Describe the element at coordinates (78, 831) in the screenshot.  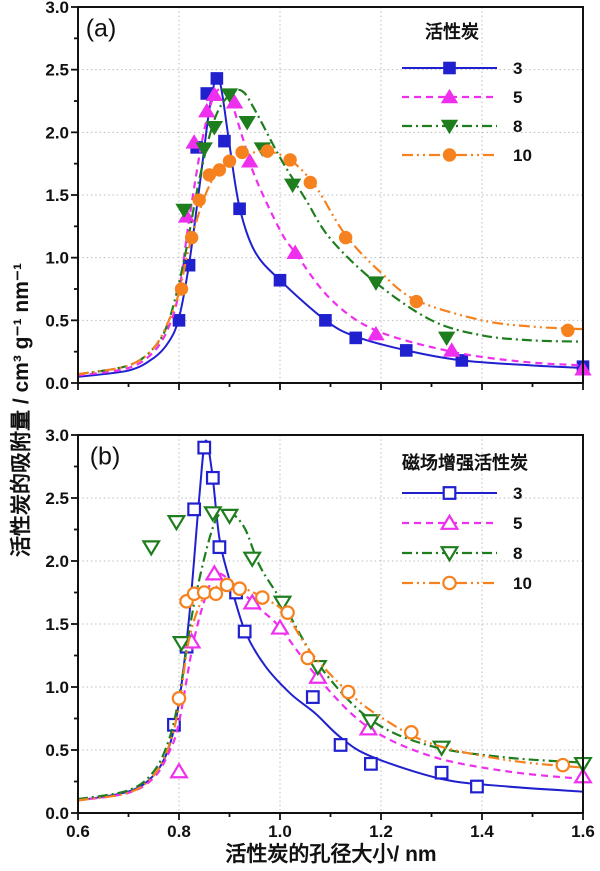
I see `x-tick-label: 0.6` at that location.